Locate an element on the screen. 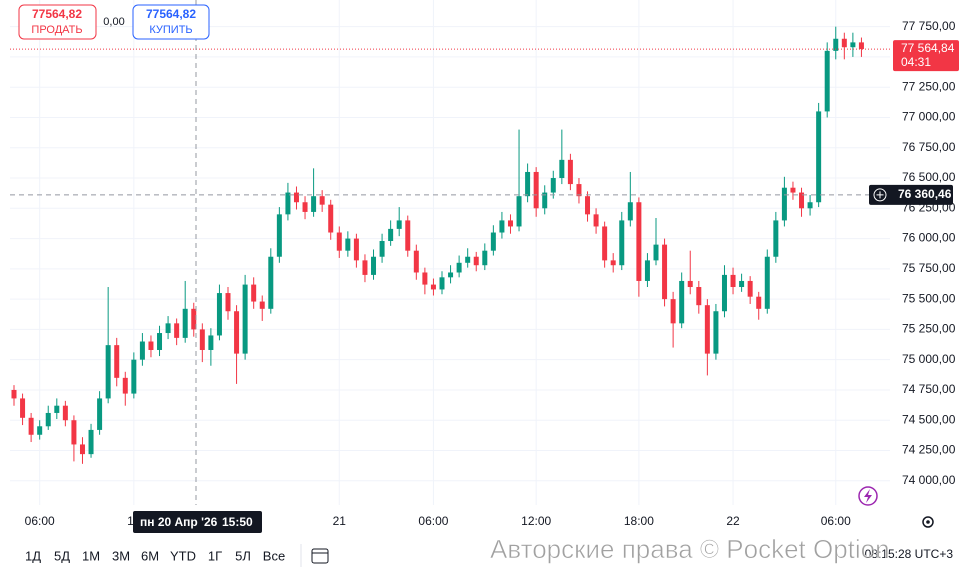 Image resolution: width=964 pixels, height=574 pixels. settings-icon is located at coordinates (928, 522).